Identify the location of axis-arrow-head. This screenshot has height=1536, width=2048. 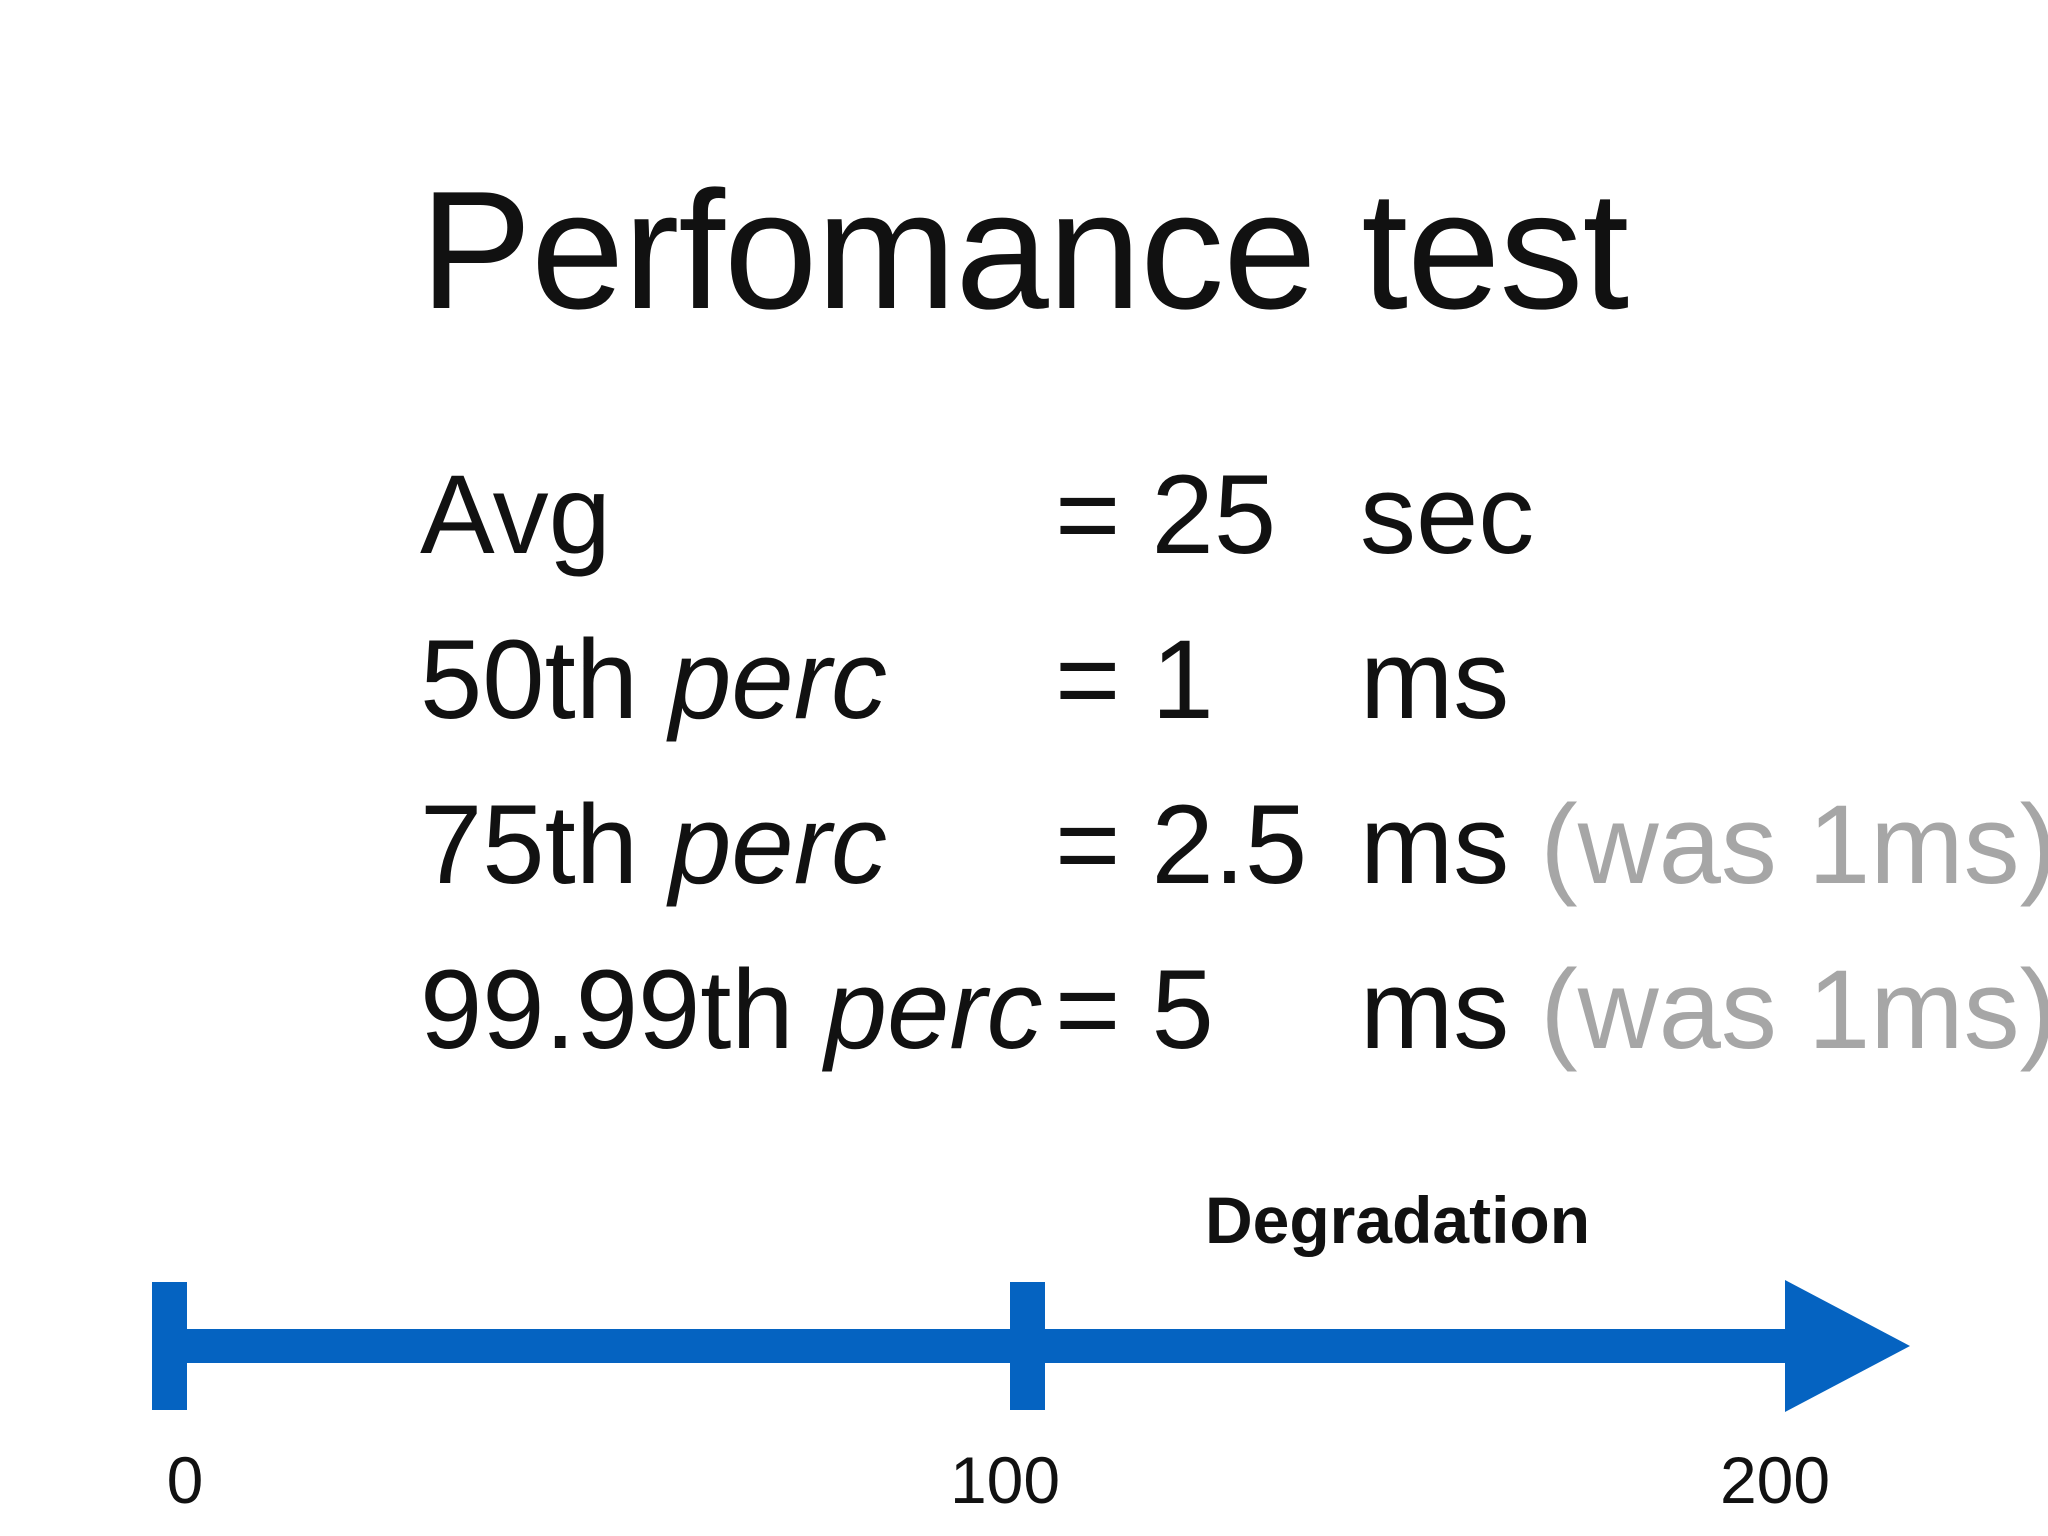
(1847, 1346).